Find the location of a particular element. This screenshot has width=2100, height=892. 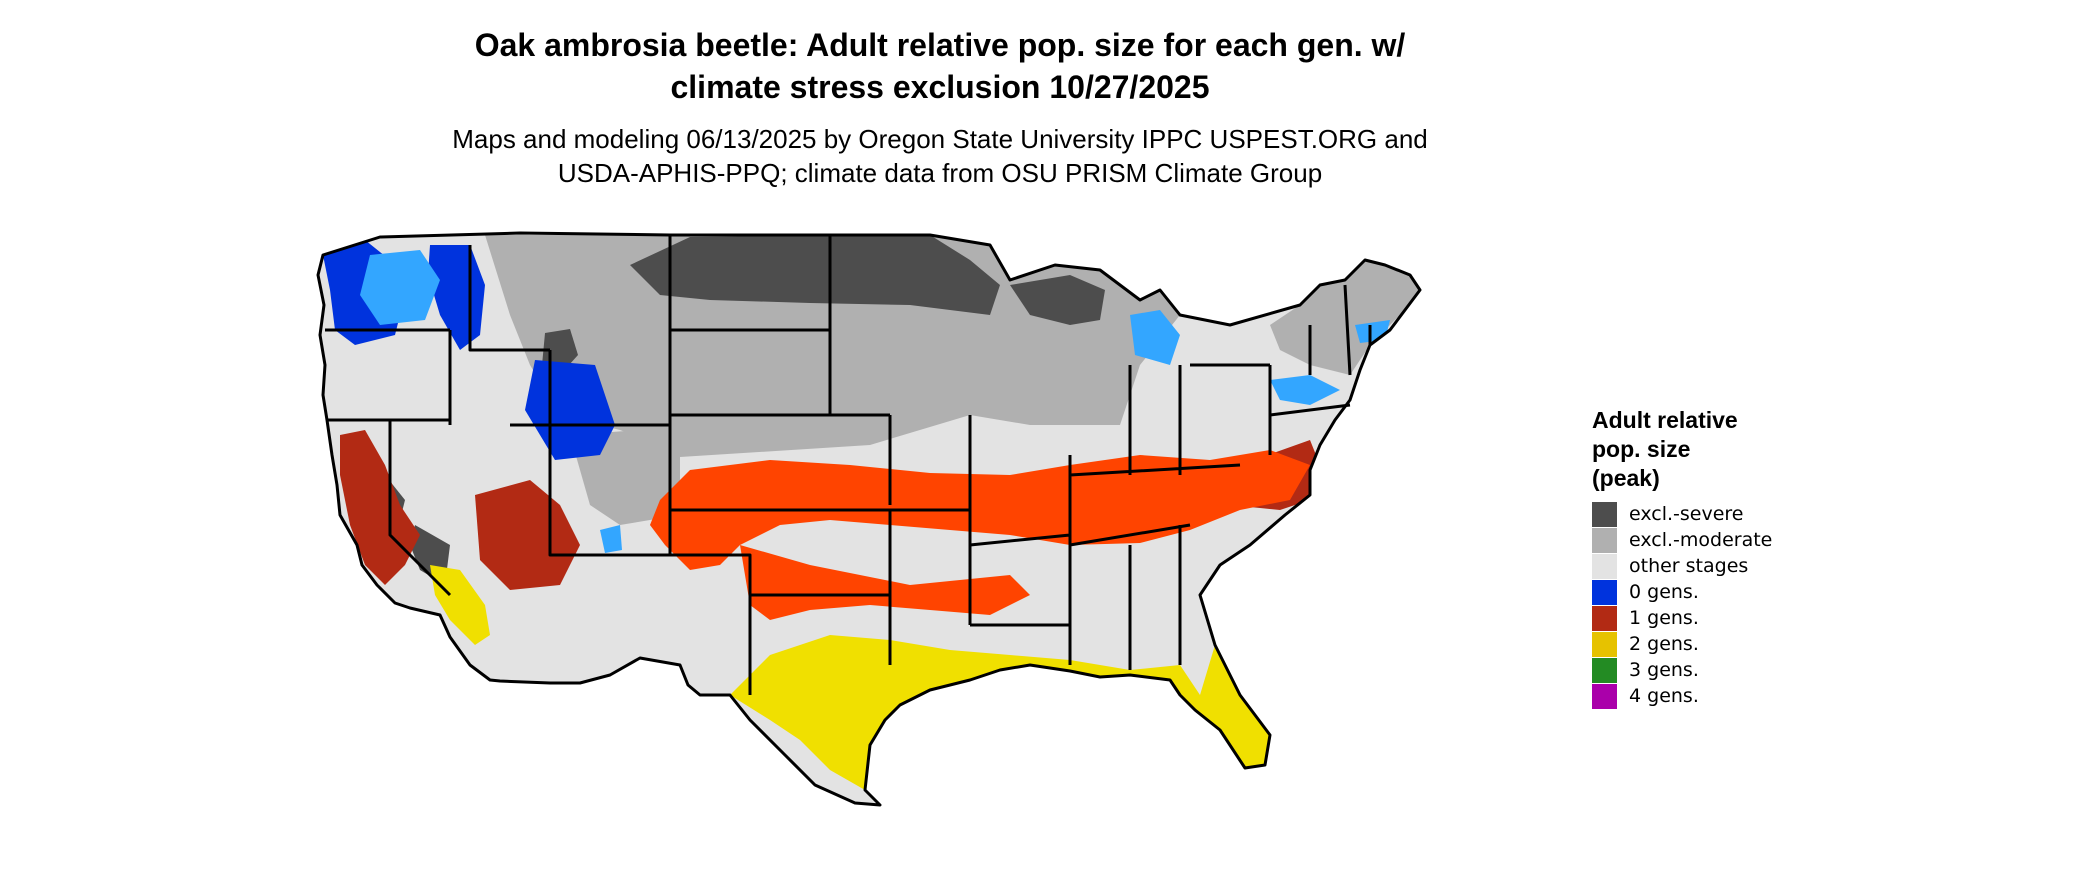

zero-gens-light-new-mexico is located at coordinates (611, 539).